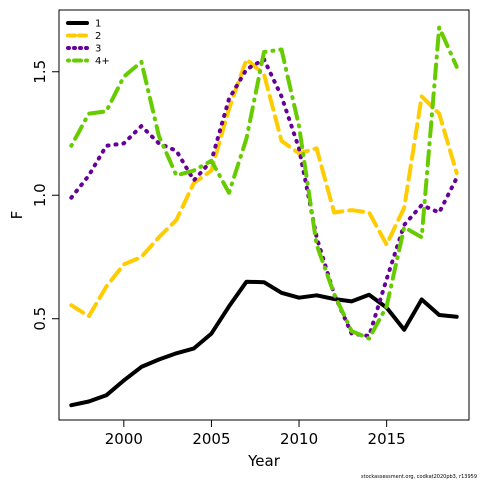 Image resolution: width=480 pixels, height=480 pixels. I want to click on y-tick-label: 1.0, so click(40, 195).